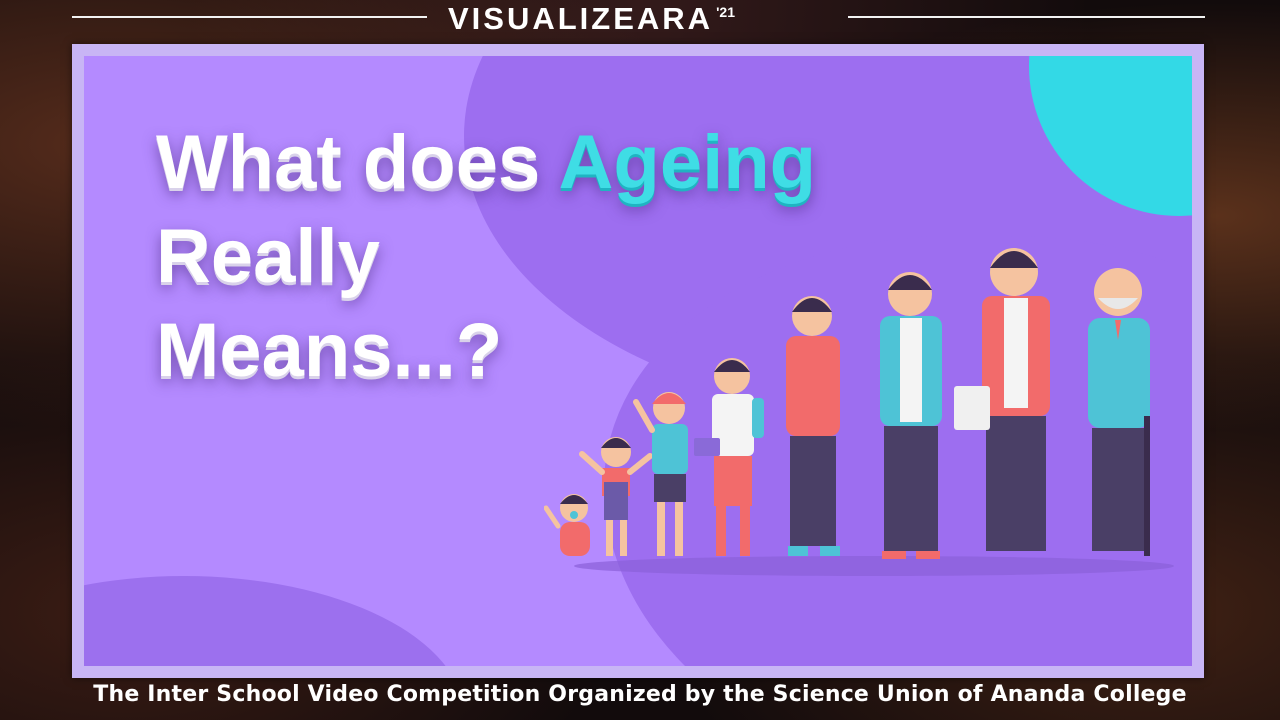  Describe the element at coordinates (616, 496) in the screenshot. I see `toddler-figure` at that location.